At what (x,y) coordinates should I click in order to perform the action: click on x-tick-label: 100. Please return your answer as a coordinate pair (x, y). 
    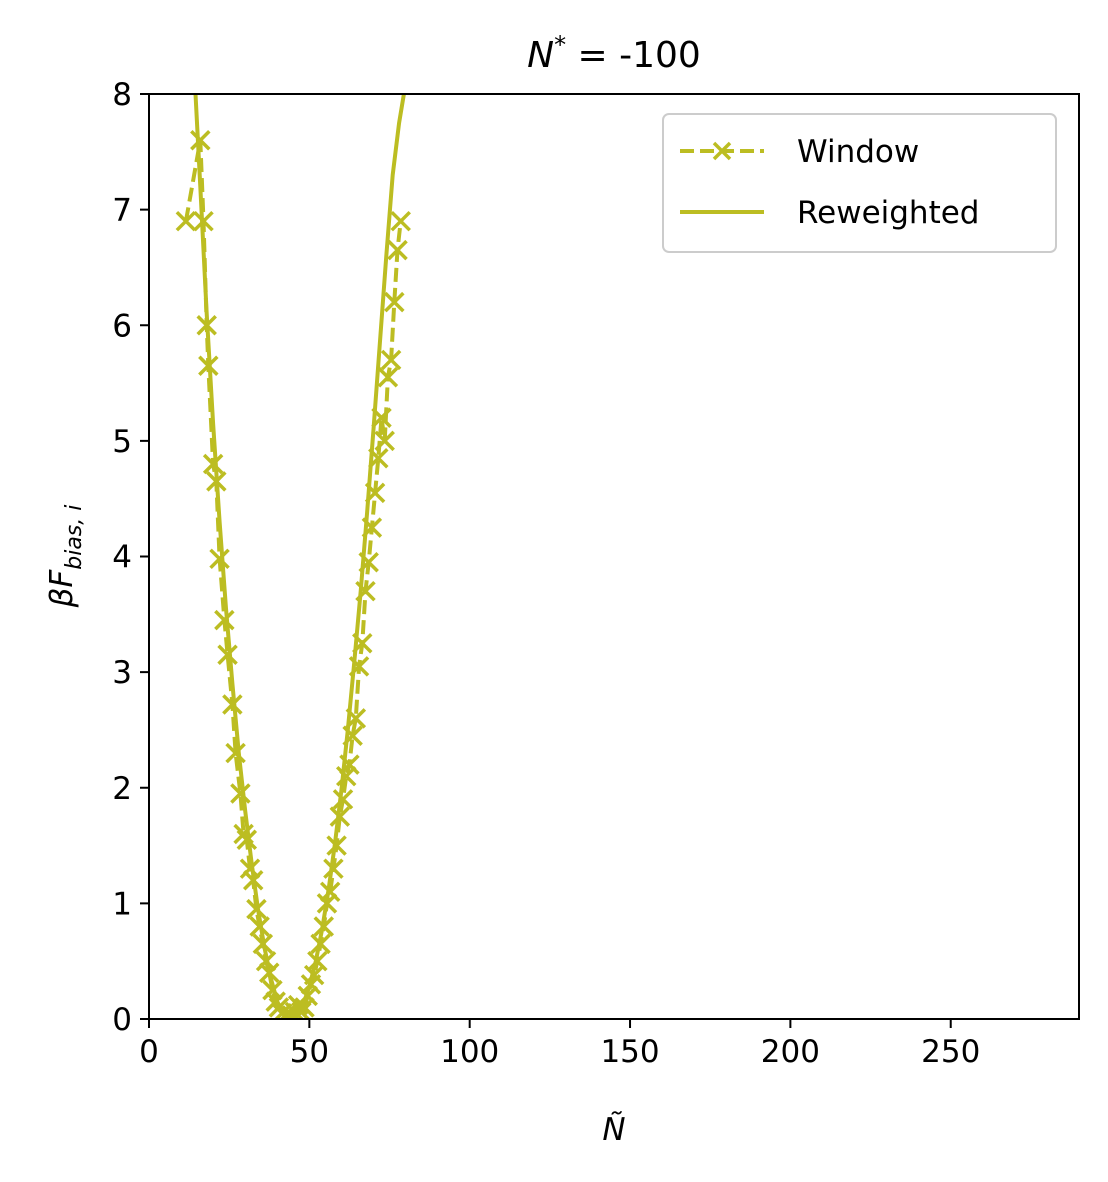
    Looking at the image, I should click on (469, 1052).